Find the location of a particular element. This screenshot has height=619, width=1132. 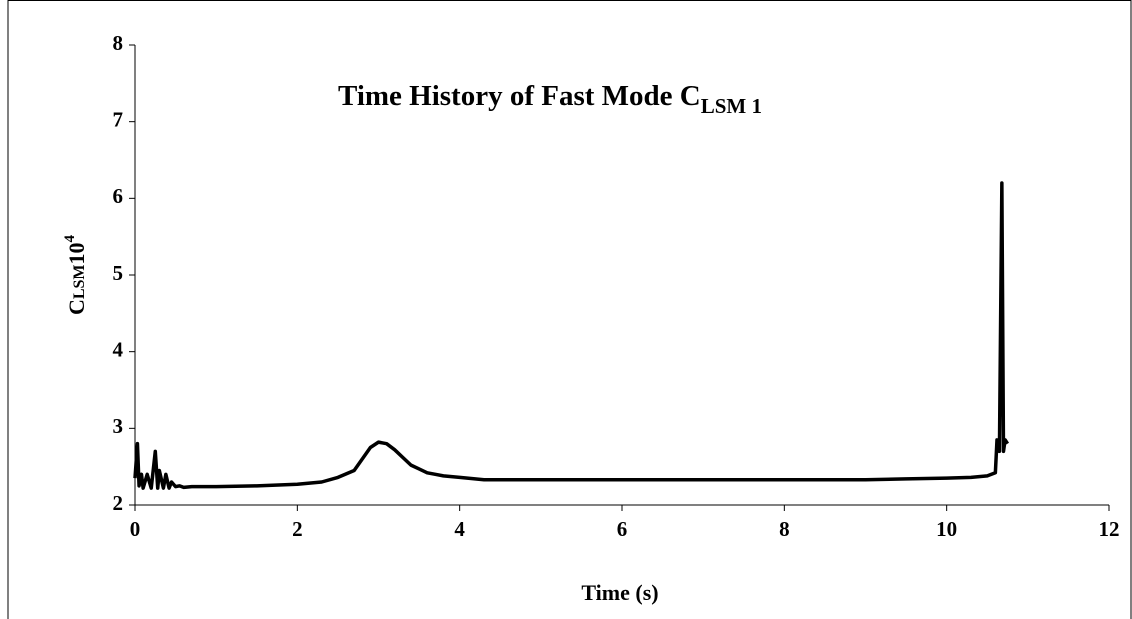

y-axis-label: CLSM104 is located at coordinates (75, 274).